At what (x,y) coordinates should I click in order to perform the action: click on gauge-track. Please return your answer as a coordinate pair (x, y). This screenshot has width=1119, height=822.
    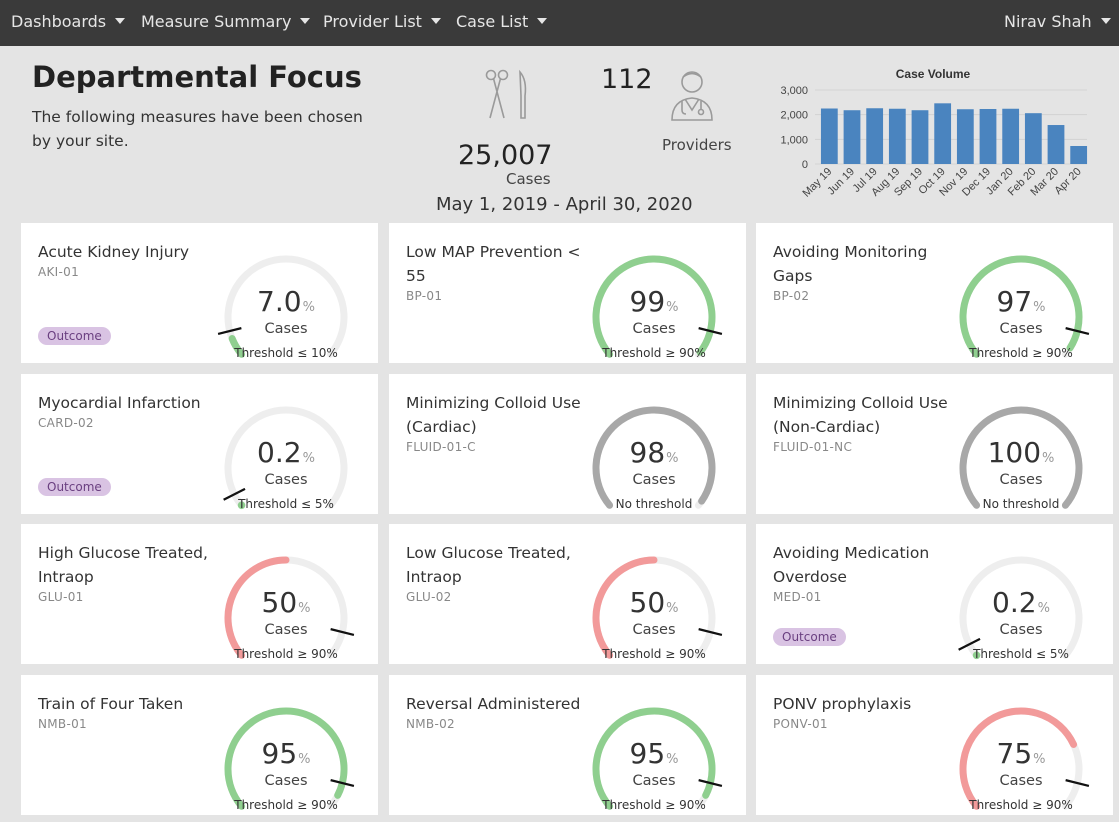
    Looking at the image, I should click on (286, 457).